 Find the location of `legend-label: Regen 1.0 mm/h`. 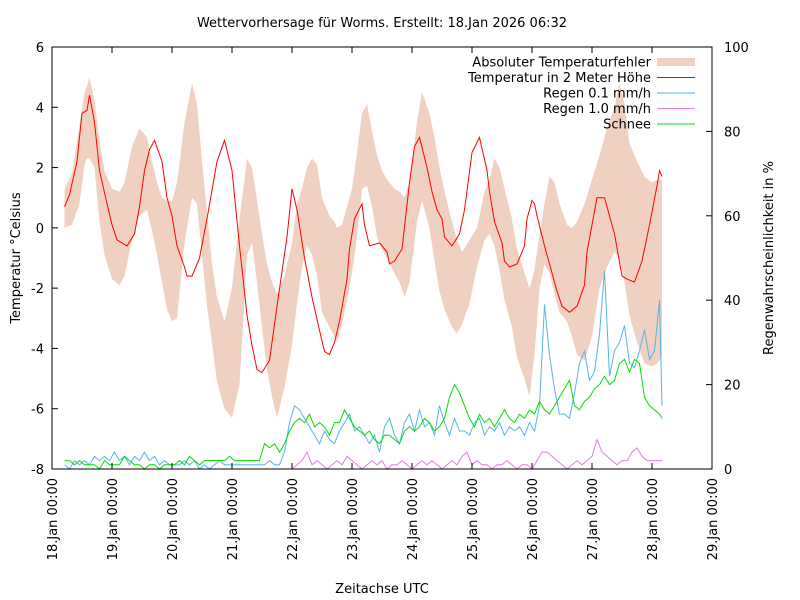

legend-label: Regen 1.0 mm/h is located at coordinates (597, 109).